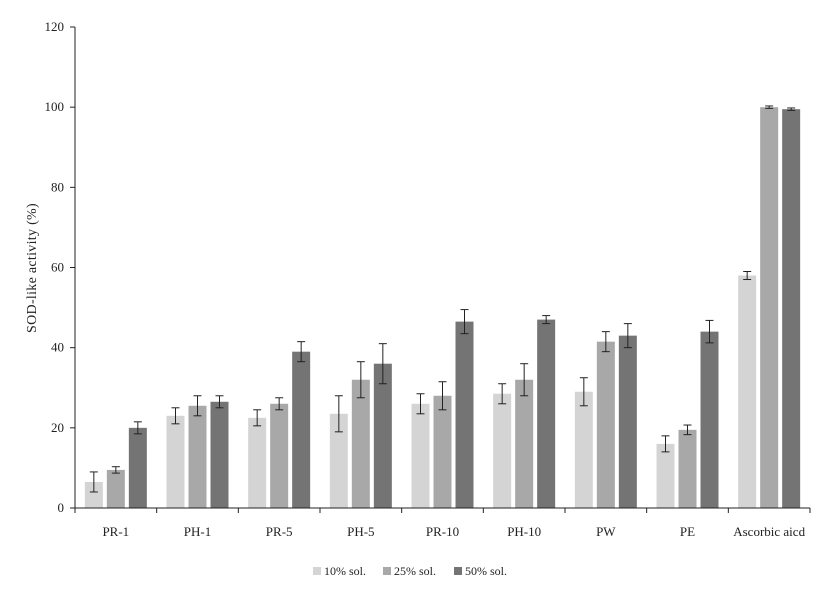 Image resolution: width=827 pixels, height=593 pixels. I want to click on y-tick-label: 40, so click(57, 347).